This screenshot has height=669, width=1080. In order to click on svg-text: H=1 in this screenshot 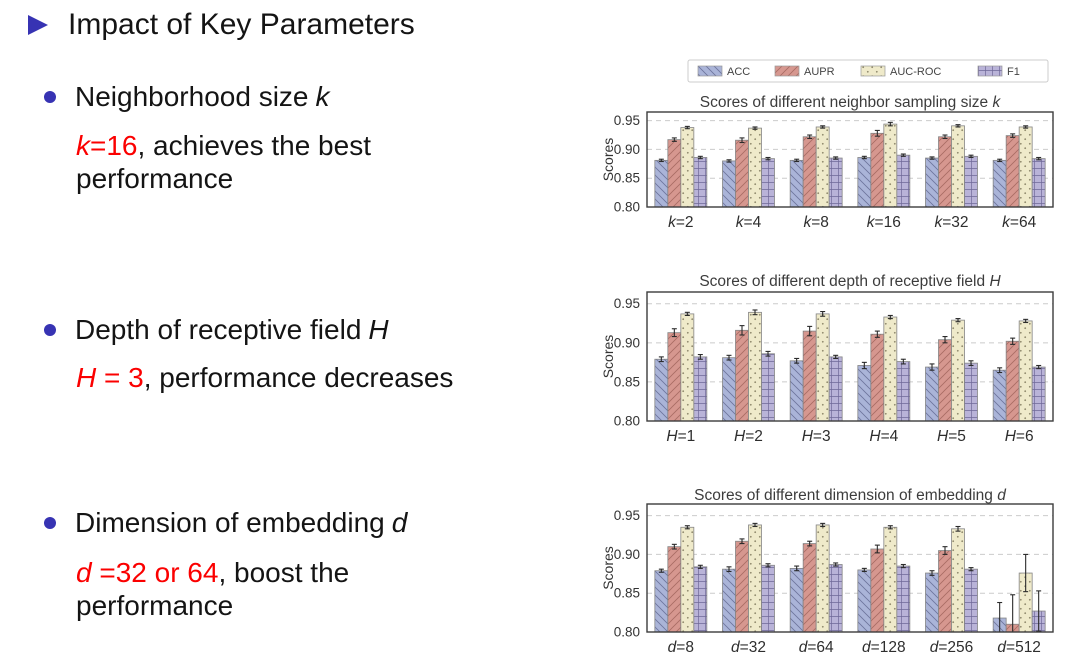, I will do `click(680, 436)`.